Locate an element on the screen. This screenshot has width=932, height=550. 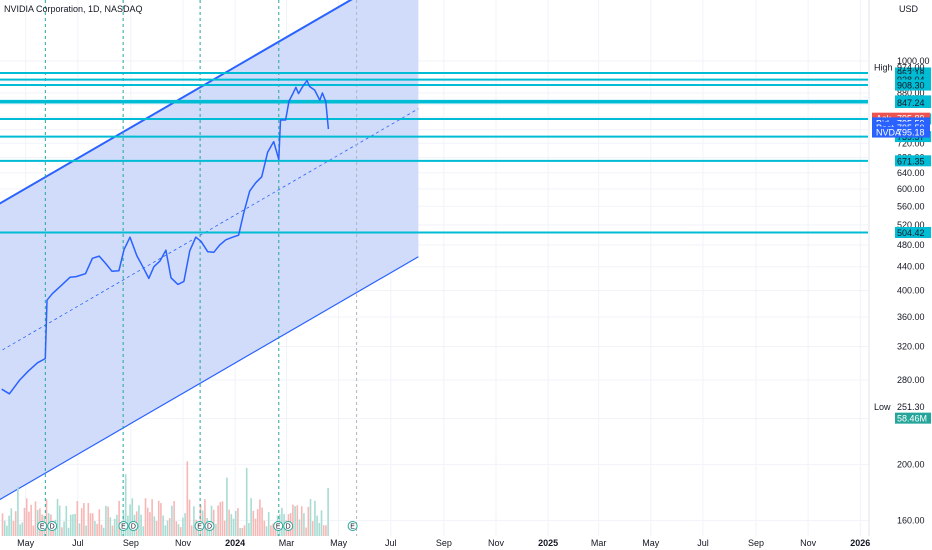
level-tag-label: 953.18 is located at coordinates (911, 73).